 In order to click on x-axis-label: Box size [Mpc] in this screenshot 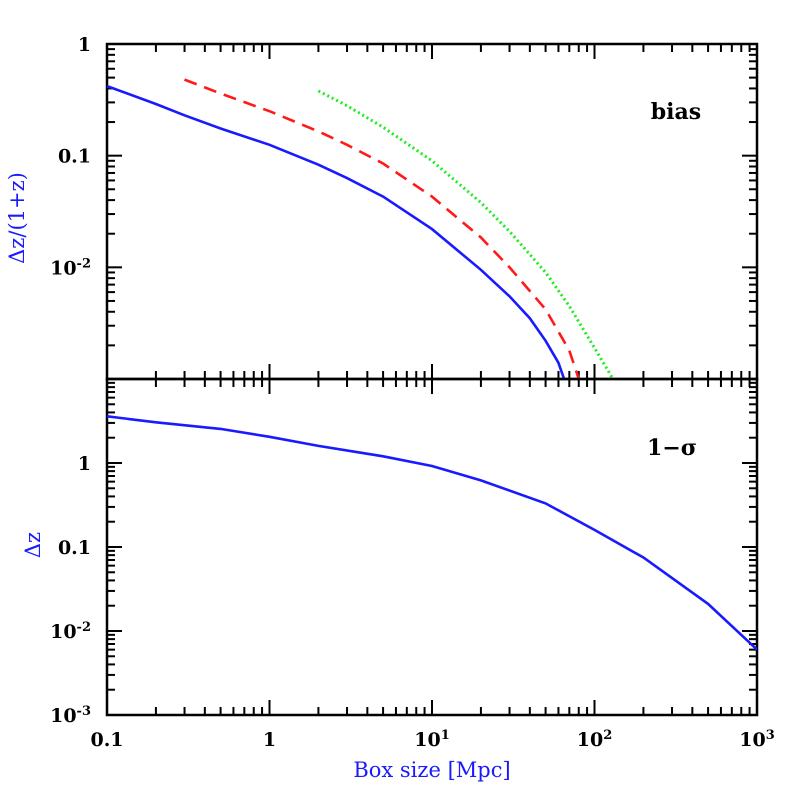, I will do `click(431, 770)`.